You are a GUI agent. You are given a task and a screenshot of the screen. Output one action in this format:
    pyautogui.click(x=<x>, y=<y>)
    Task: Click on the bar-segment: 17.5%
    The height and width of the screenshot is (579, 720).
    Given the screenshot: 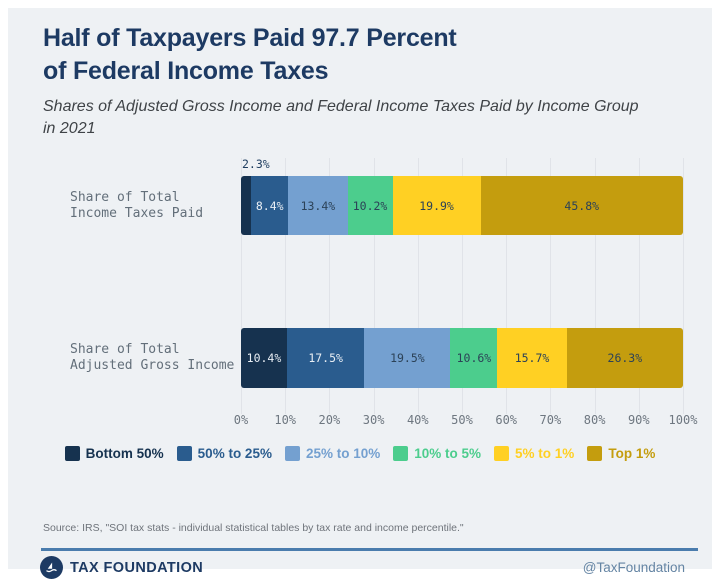 What is the action you would take?
    pyautogui.click(x=325, y=358)
    